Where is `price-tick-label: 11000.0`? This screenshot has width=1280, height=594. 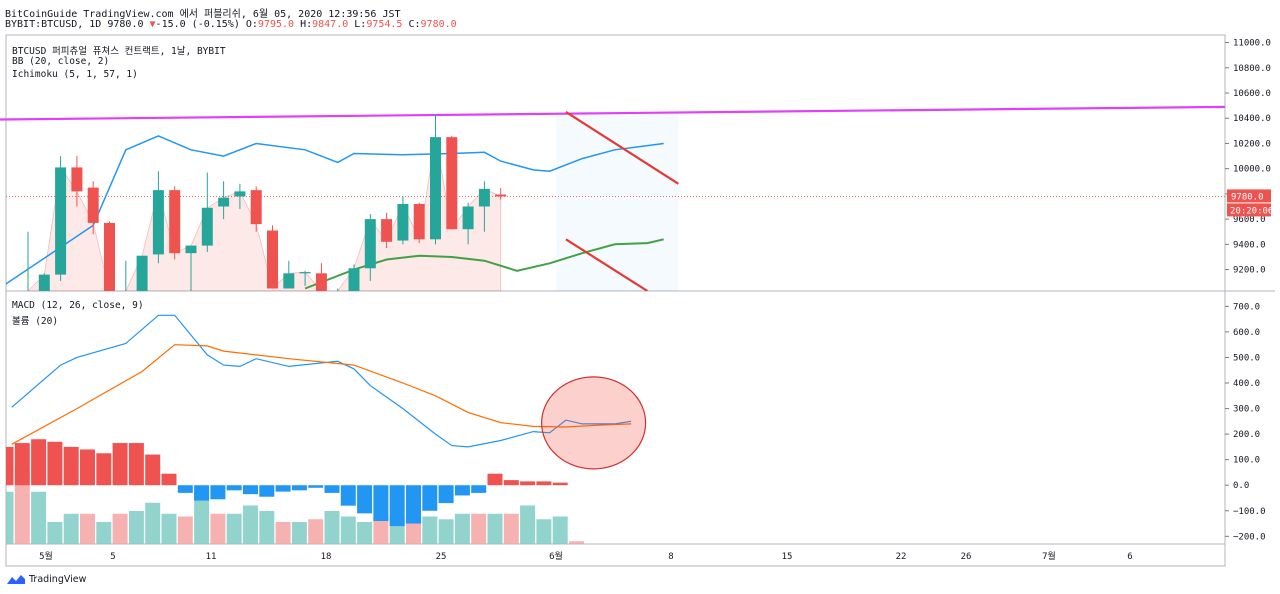 price-tick-label: 11000.0 is located at coordinates (1252, 44).